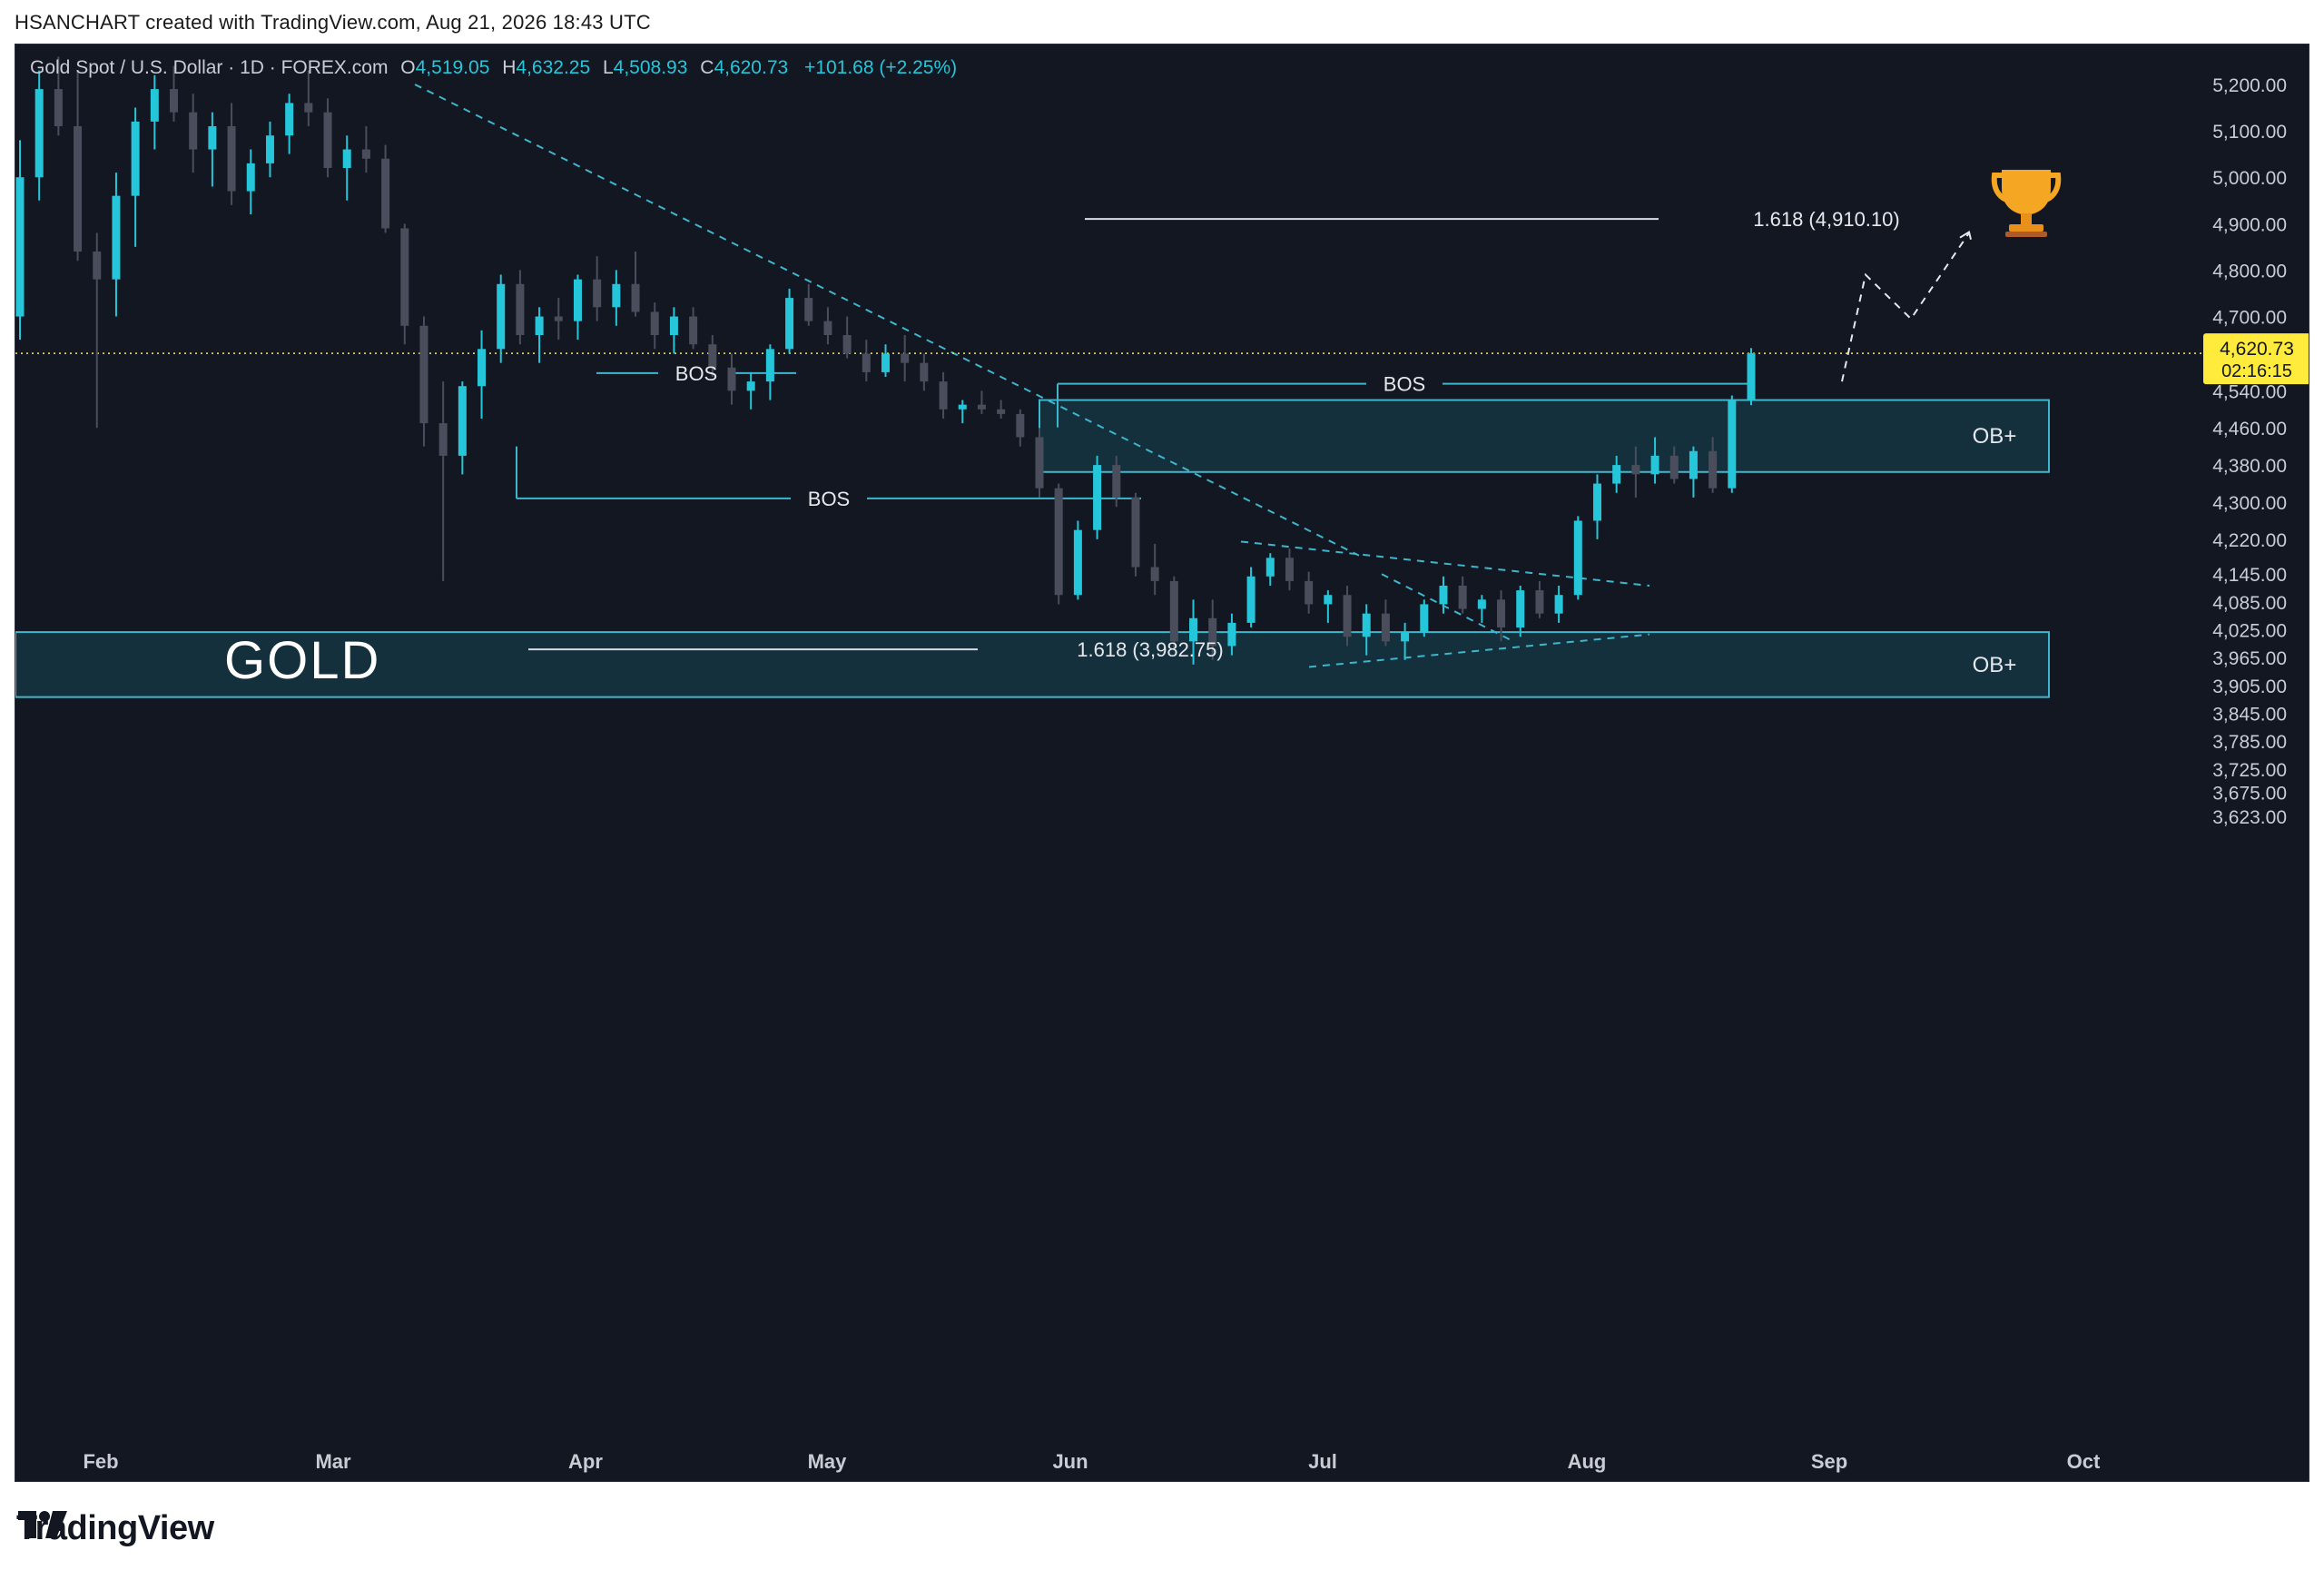  What do you see at coordinates (1587, 1462) in the screenshot?
I see `time-tick-label: Aug` at bounding box center [1587, 1462].